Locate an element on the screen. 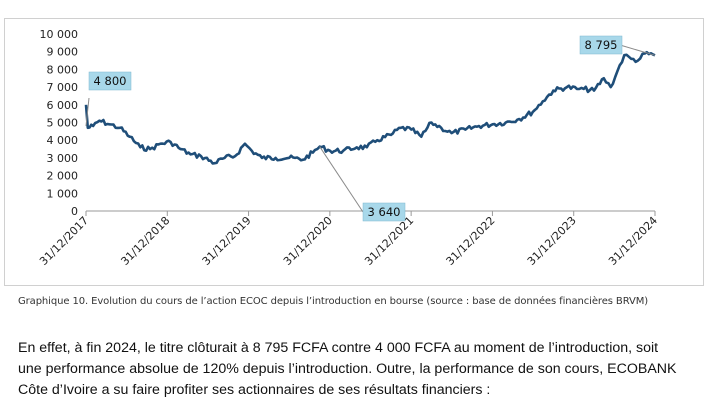  y-tick-label: 6 000 is located at coordinates (63, 105).